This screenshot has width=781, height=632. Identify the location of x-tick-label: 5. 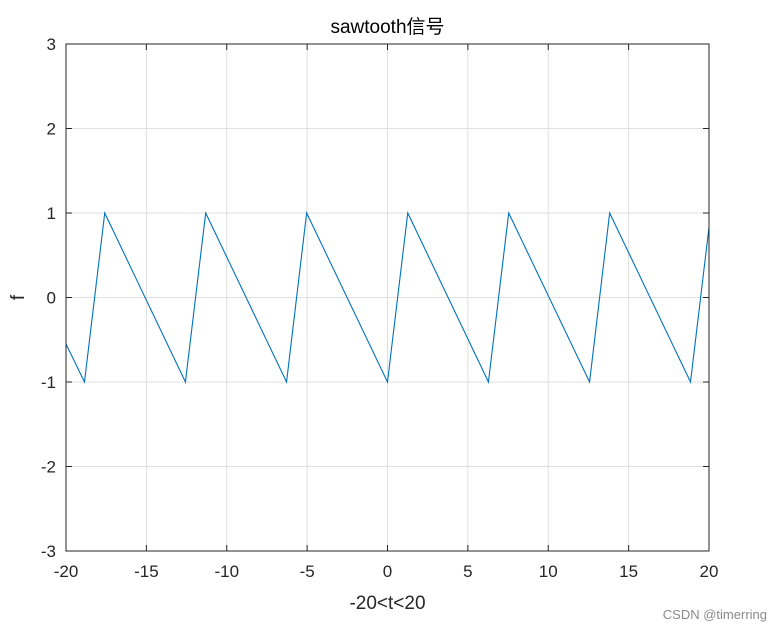
(467, 571).